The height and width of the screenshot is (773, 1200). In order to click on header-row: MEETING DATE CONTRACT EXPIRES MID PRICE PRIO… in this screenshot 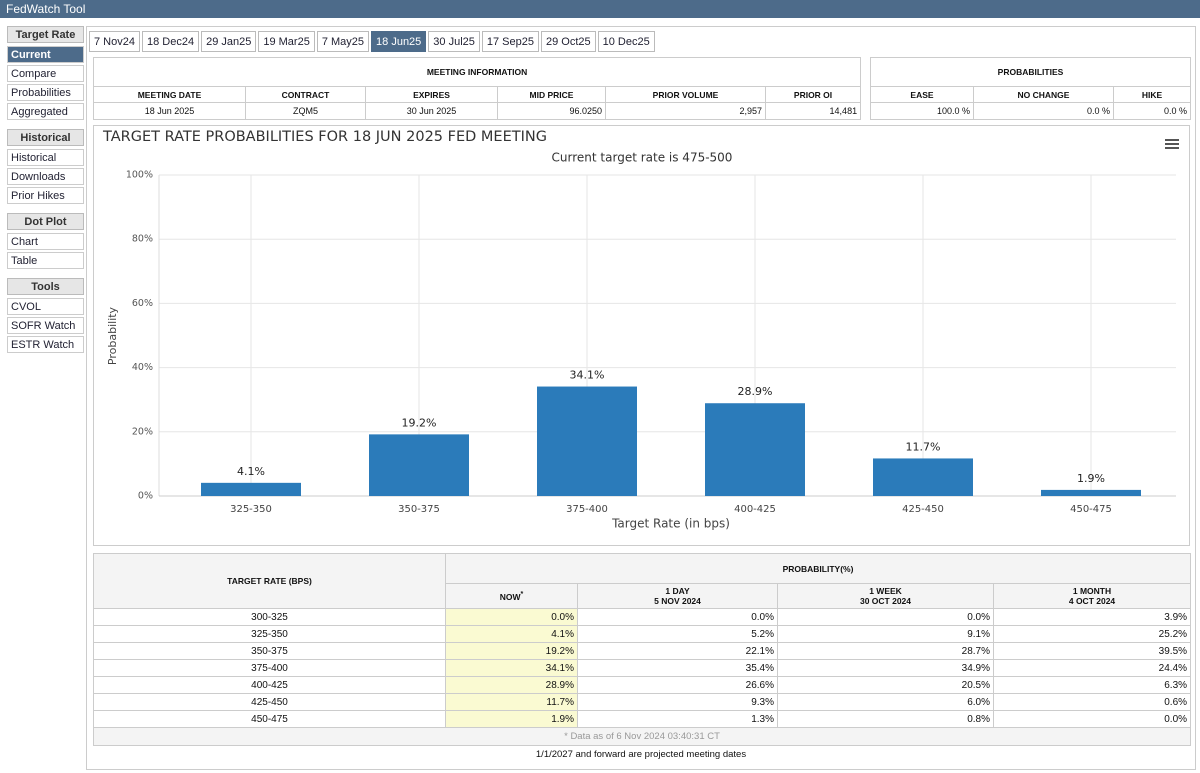, I will do `click(477, 94)`.